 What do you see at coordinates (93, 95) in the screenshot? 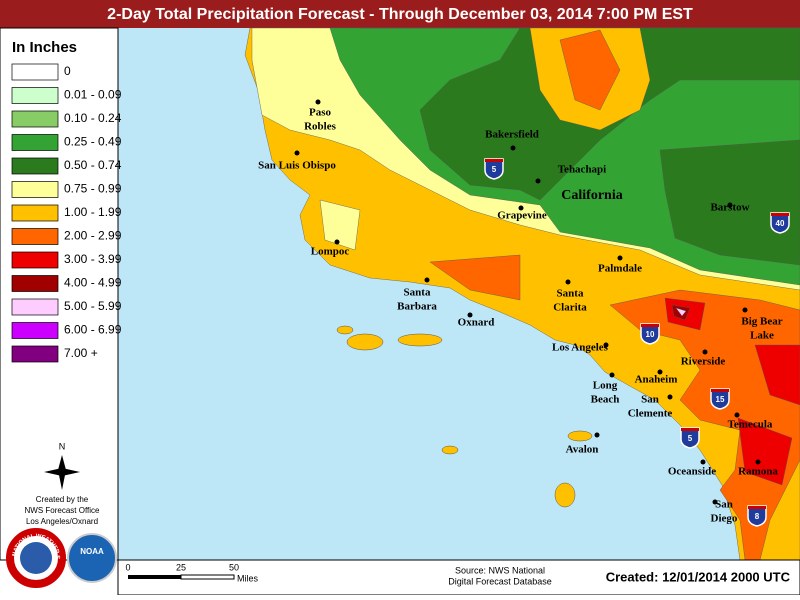
I see `legend-label: 0.01 - 0.09` at bounding box center [93, 95].